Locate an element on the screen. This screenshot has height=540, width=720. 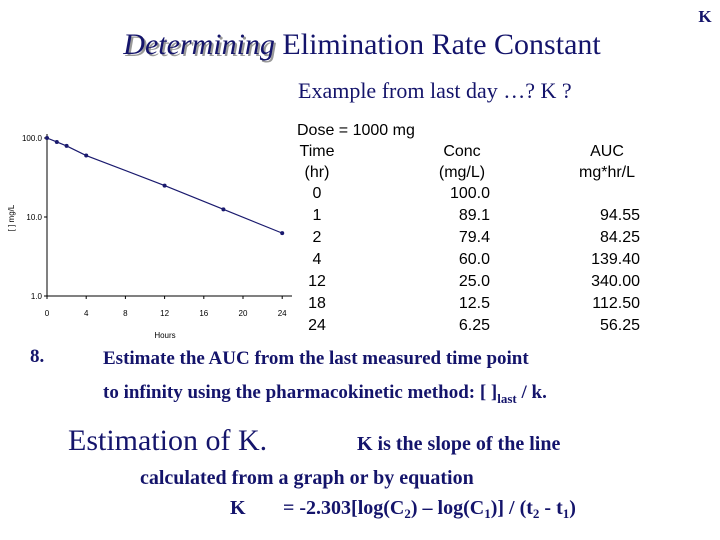
y-tick-label: 10.0 is located at coordinates (34, 217).